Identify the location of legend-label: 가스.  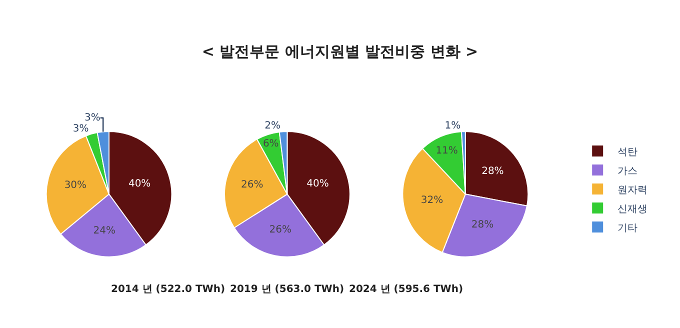
(628, 171).